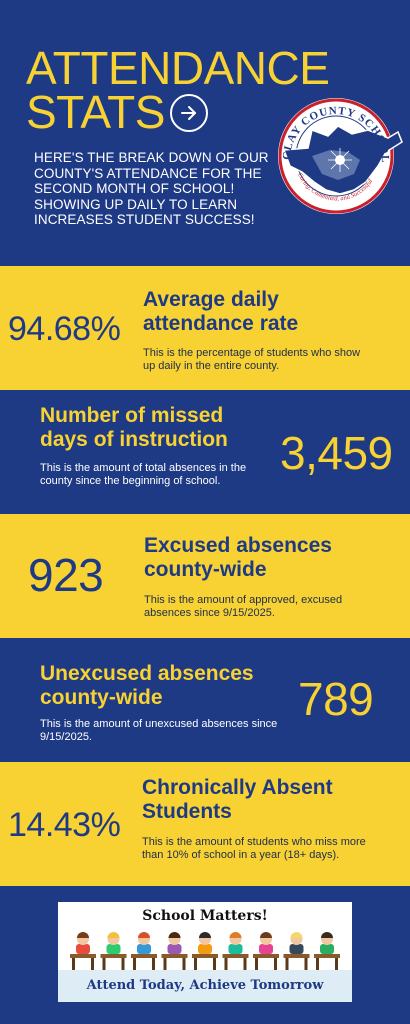 The image size is (410, 1024). Describe the element at coordinates (134, 439) in the screenshot. I see `stat-heading-line-2: days of instruction` at that location.